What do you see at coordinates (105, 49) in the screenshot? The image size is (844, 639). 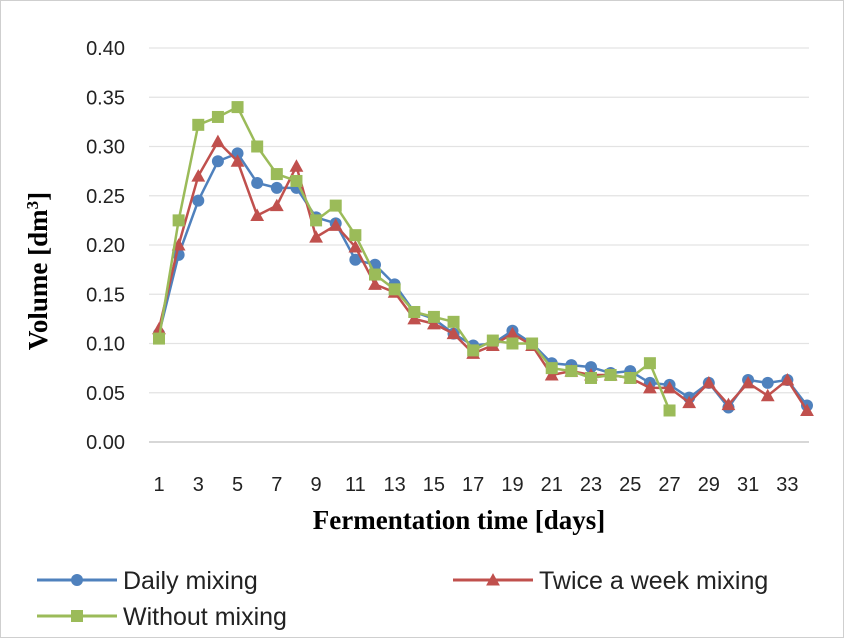 I see `y-tick-label: 0.40` at bounding box center [105, 49].